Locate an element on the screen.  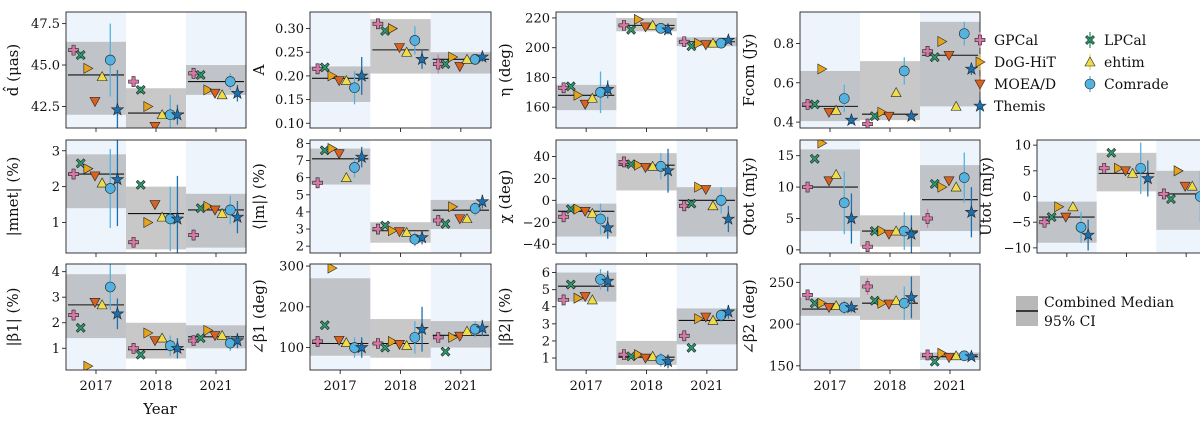
plot-area-angbeta1 is located at coordinates (400, 317).